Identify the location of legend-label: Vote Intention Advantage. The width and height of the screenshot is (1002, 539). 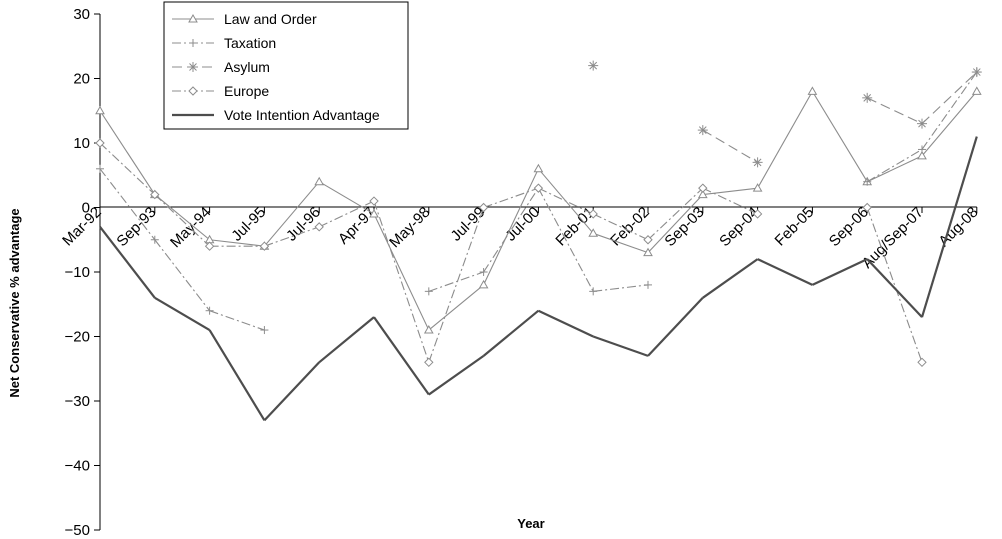
(302, 115).